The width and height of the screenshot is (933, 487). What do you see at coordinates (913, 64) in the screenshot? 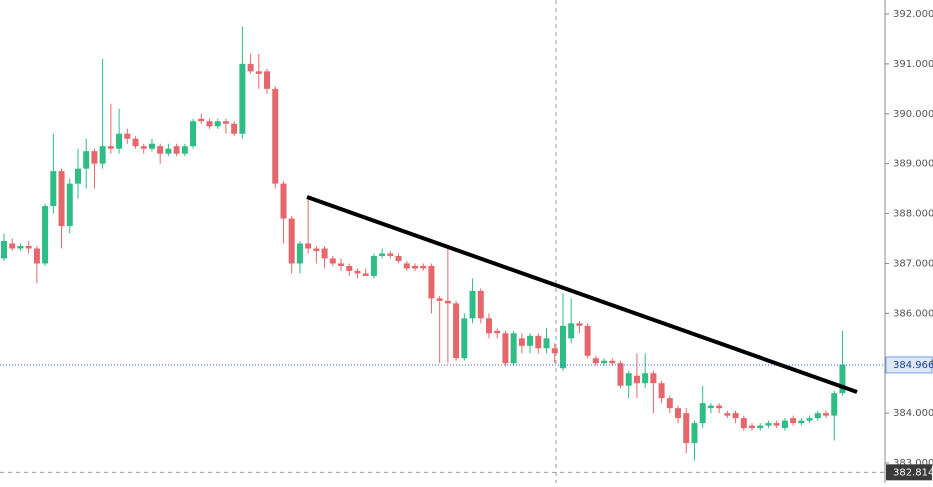
I see `y-tick-label: 391.000` at bounding box center [913, 64].